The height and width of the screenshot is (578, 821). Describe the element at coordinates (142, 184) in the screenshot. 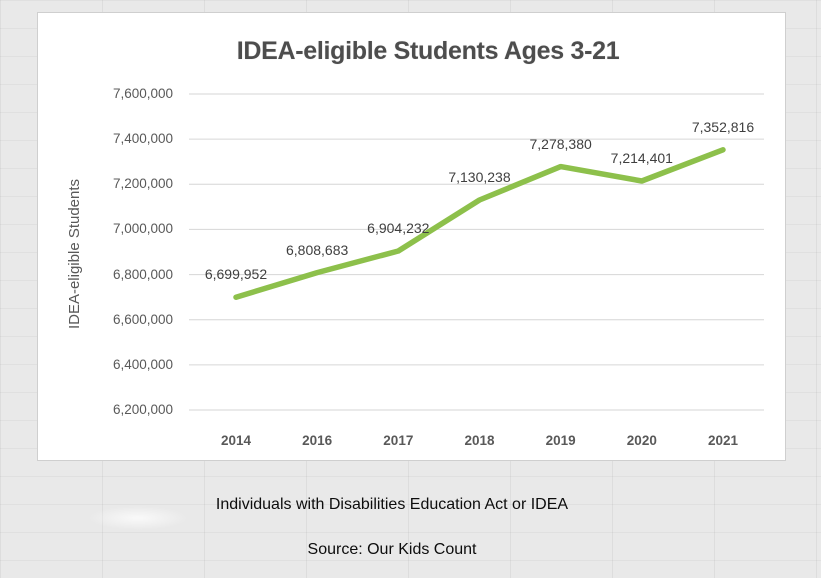

I see `y-tick-label: 7,200,000` at that location.